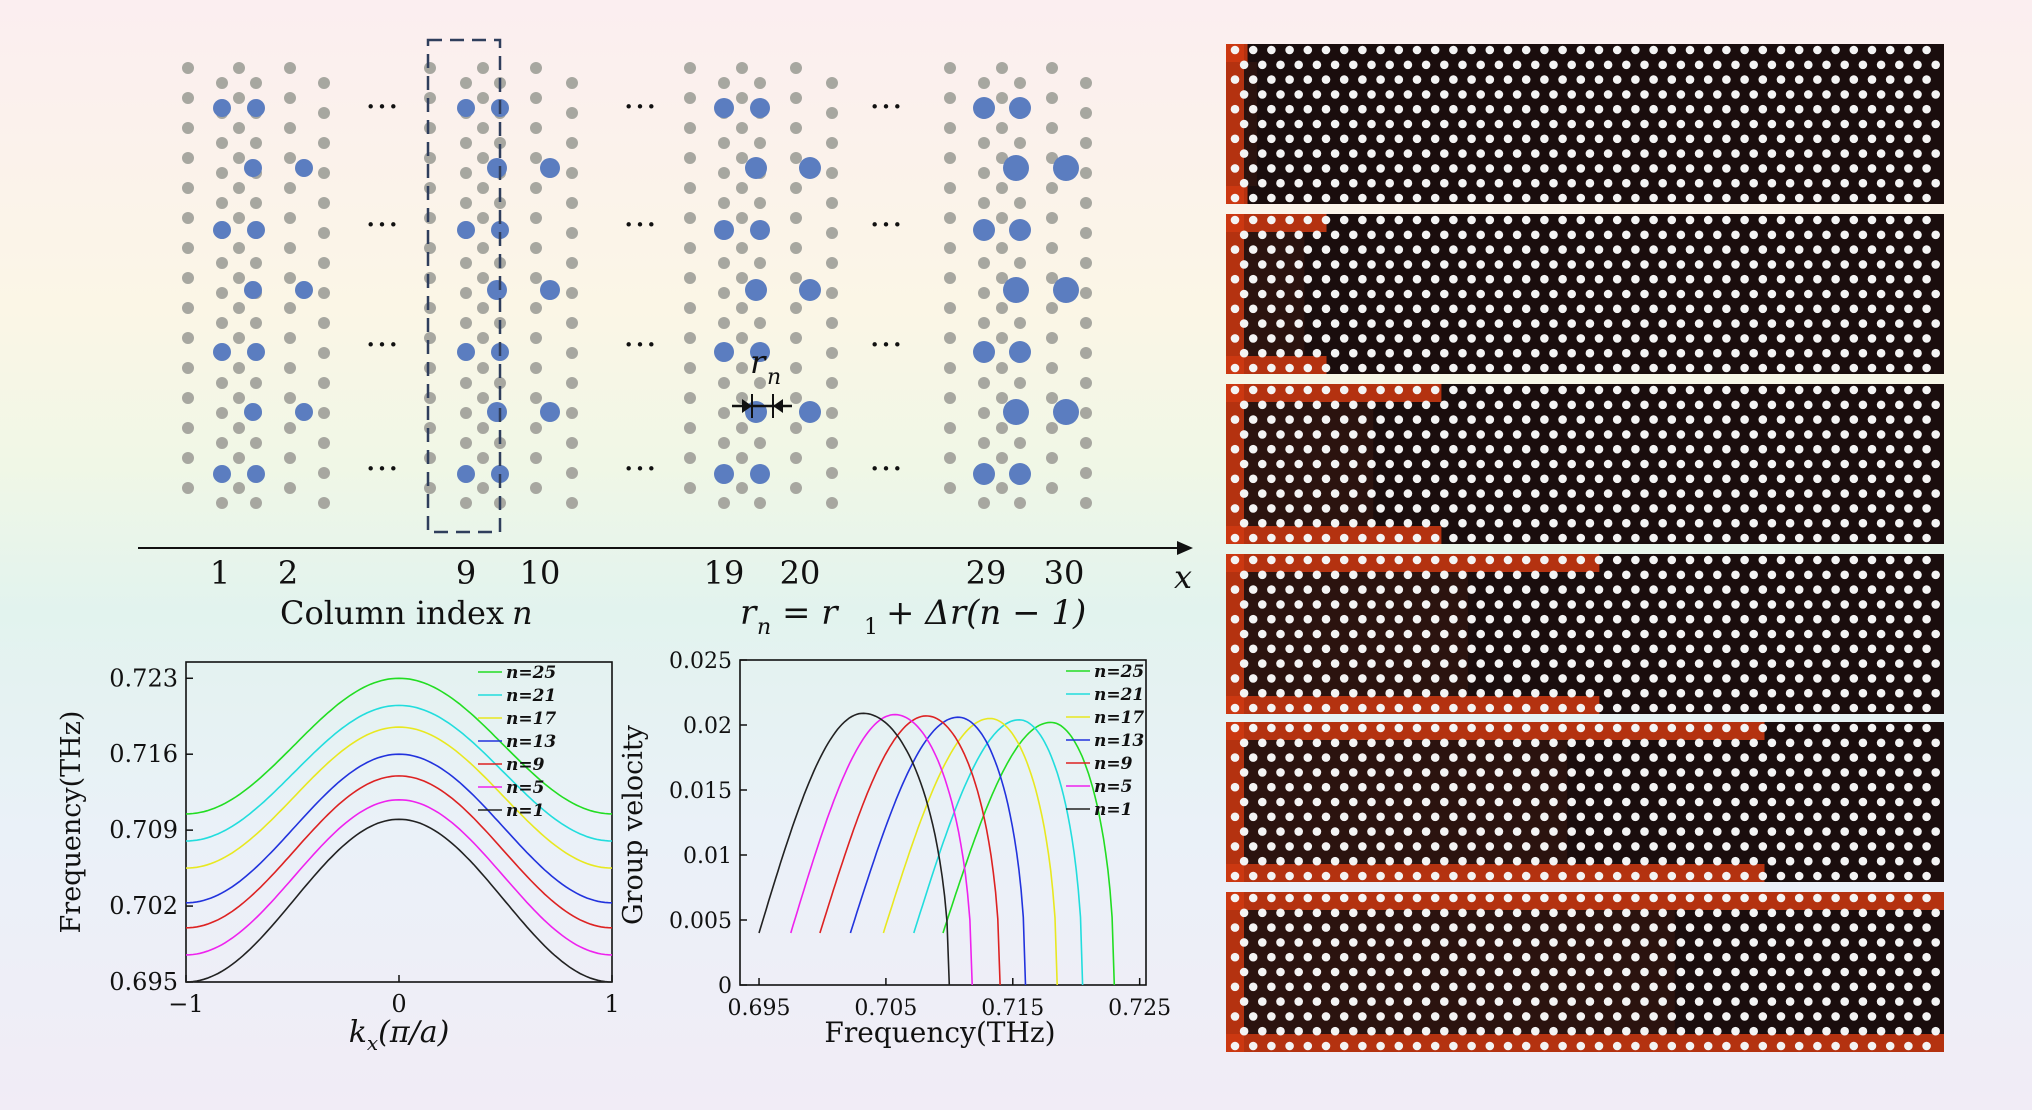 This screenshot has width=2032, height=1110. Describe the element at coordinates (1020, 352) in the screenshot. I see `lattice-site-blue` at that location.